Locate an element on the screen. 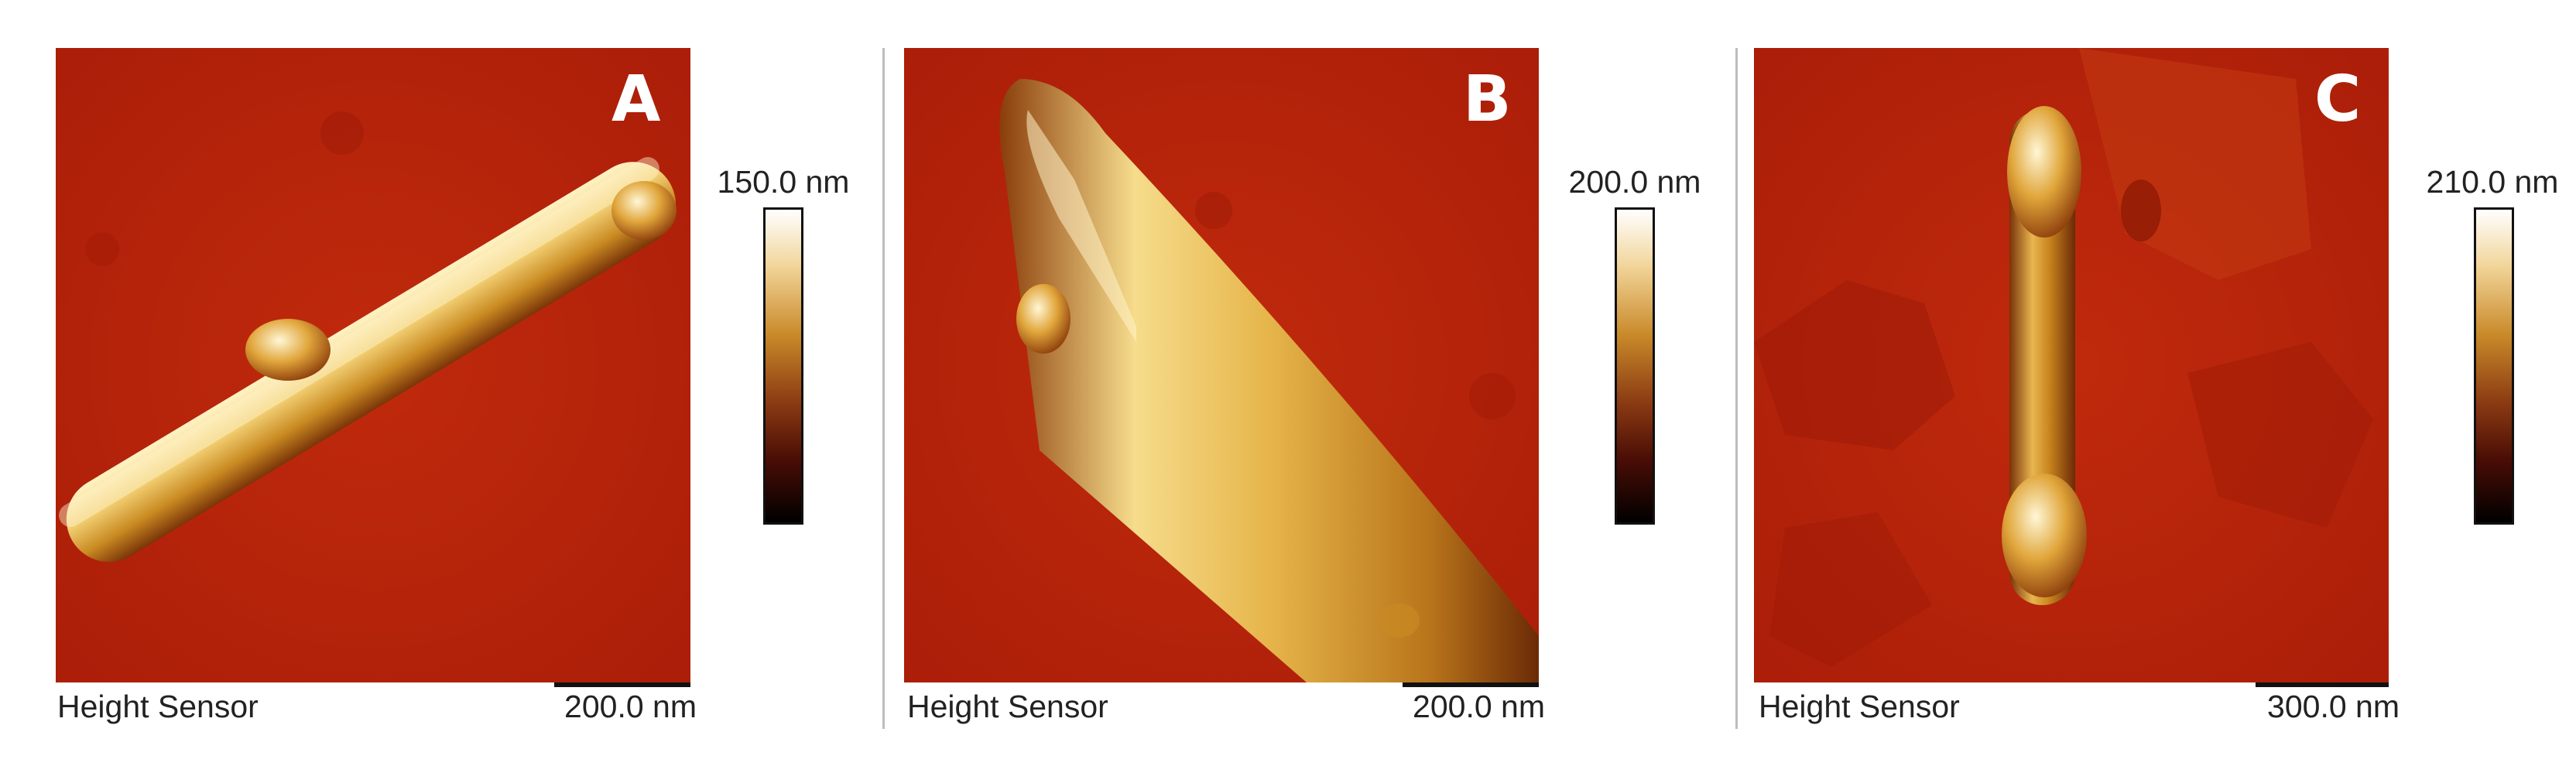 Image resolution: width=2576 pixels, height=773 pixels. colorbar-max-label: 150.0 nm is located at coordinates (783, 182).